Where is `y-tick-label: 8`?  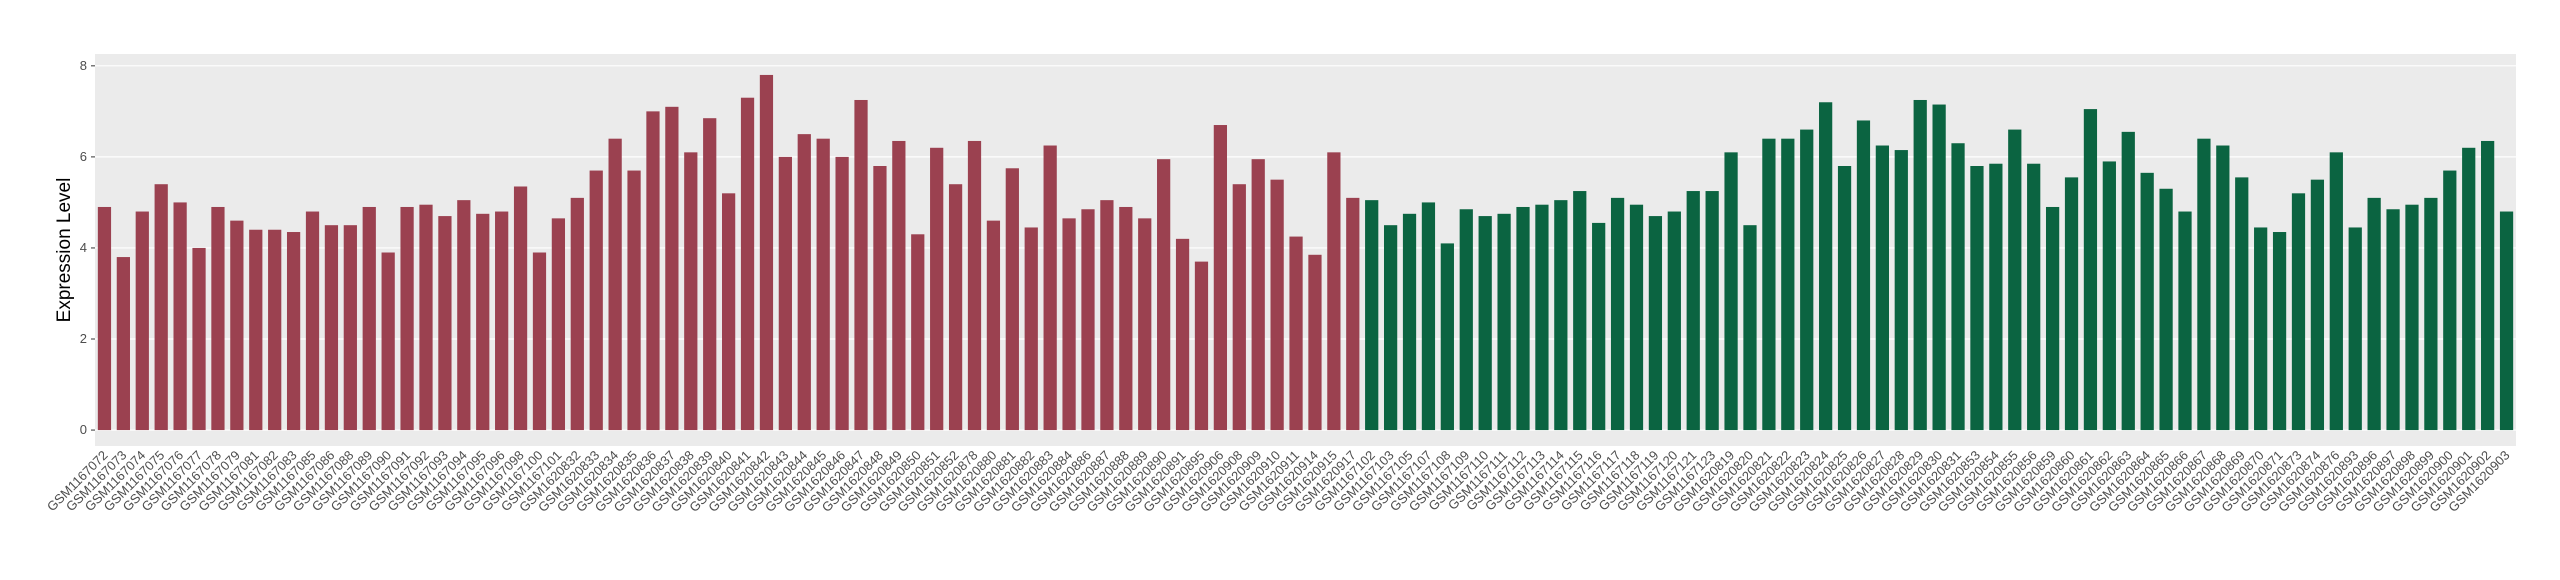 y-tick-label: 8 is located at coordinates (83, 65).